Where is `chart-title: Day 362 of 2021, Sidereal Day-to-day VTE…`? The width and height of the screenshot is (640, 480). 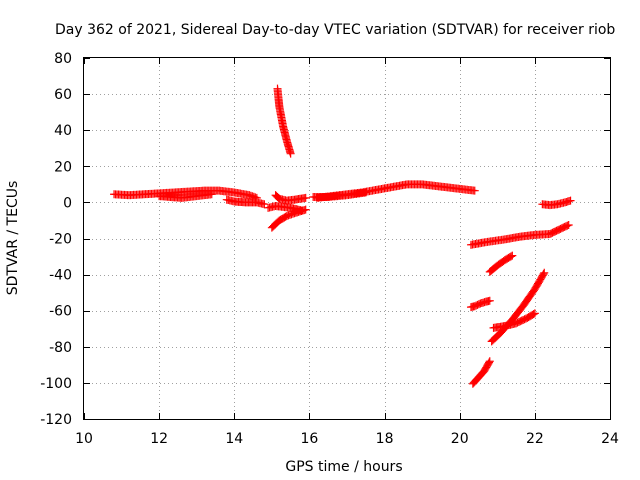
chart-title: Day 362 of 2021, Sidereal Day-to-day VTE… is located at coordinates (335, 30).